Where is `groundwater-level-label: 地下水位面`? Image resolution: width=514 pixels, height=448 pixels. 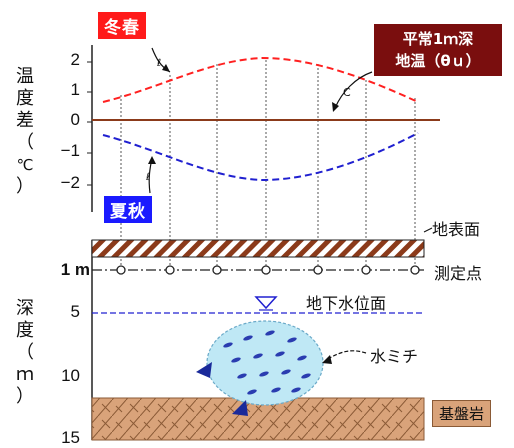
groundwater-level-label: 地下水位面 is located at coordinates (346, 303).